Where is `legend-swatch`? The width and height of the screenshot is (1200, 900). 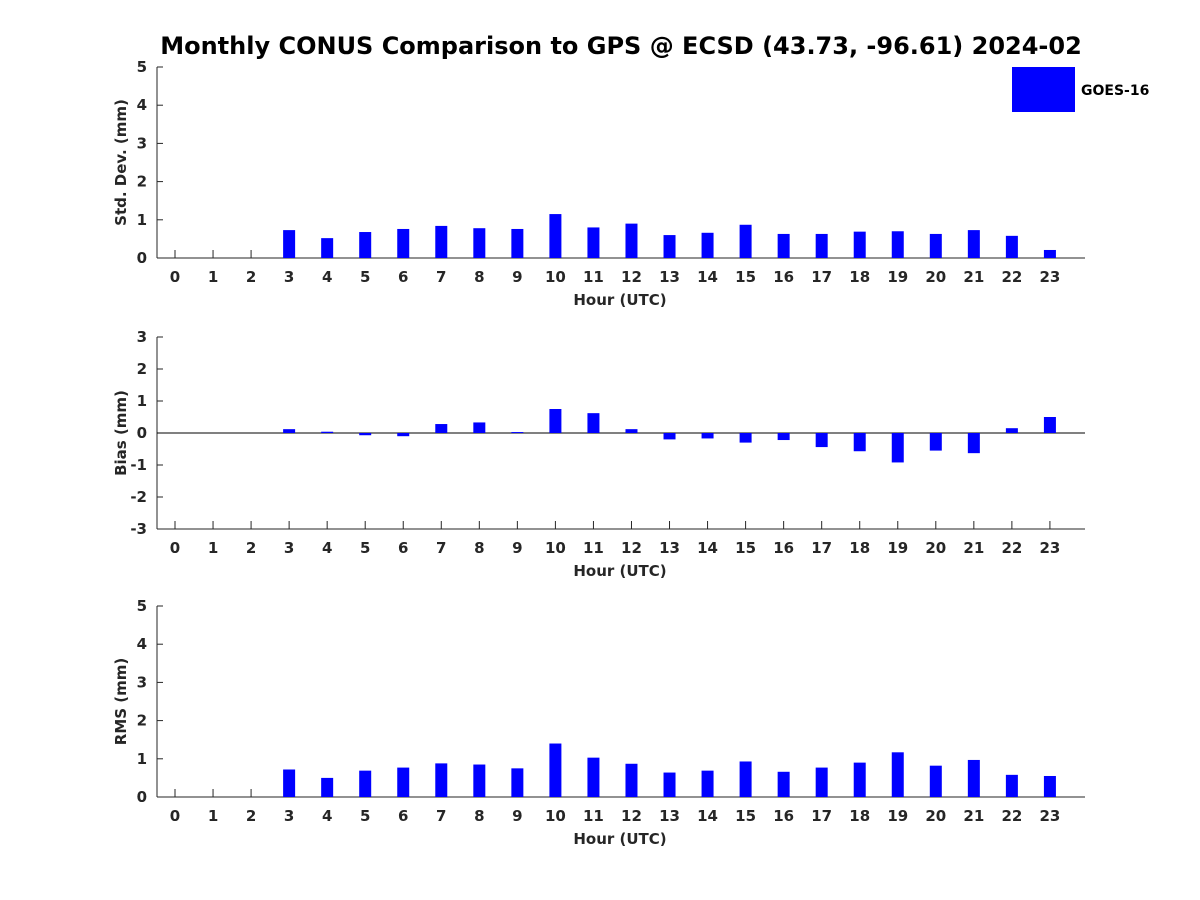 legend-swatch is located at coordinates (1043, 89).